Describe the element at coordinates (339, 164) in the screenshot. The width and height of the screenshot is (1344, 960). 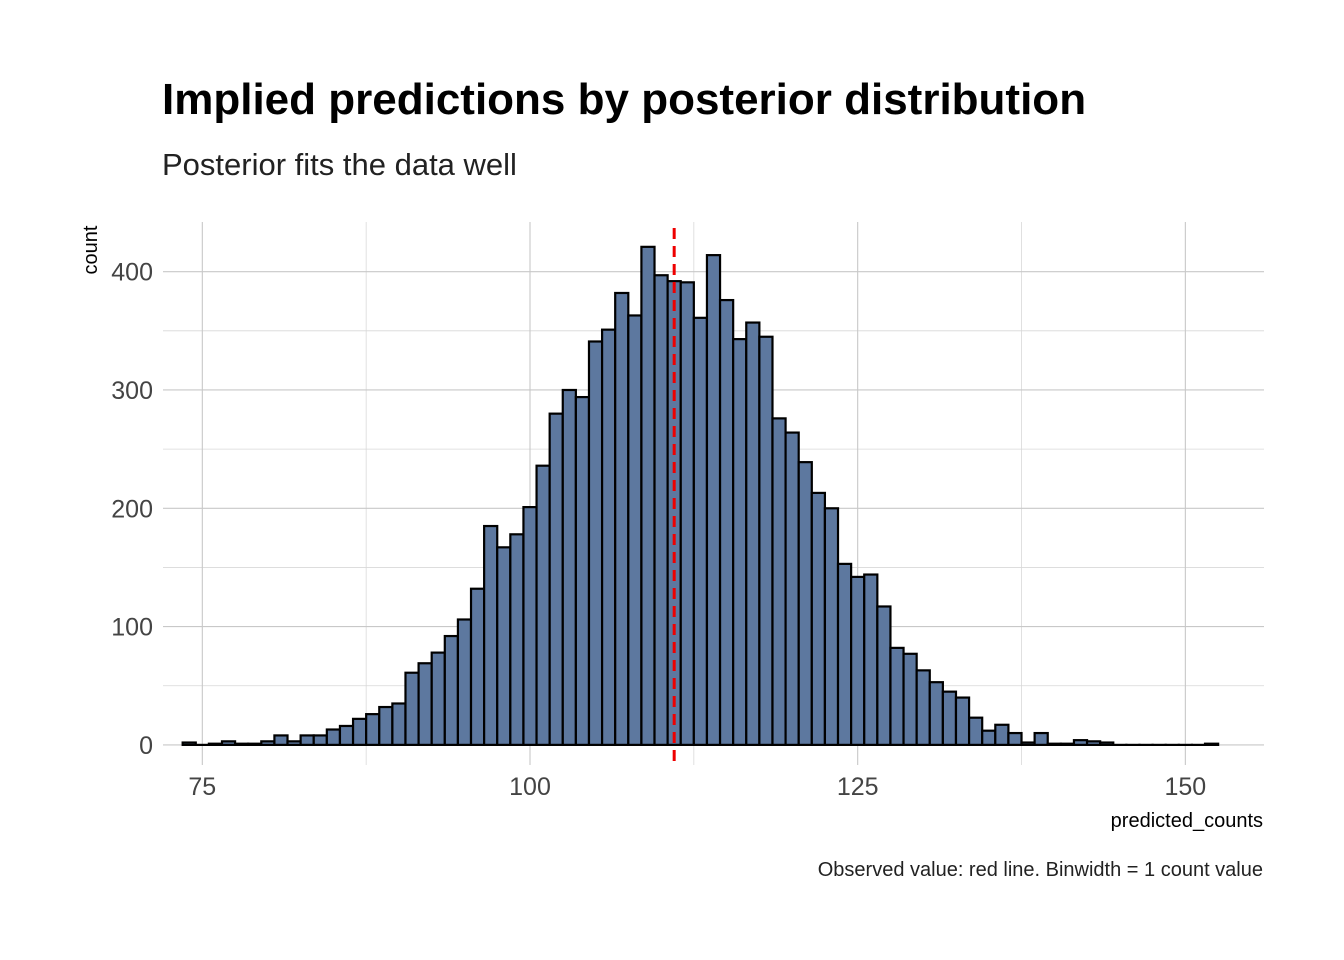
I see `chart-subtitle: Posterior fits the data well` at that location.